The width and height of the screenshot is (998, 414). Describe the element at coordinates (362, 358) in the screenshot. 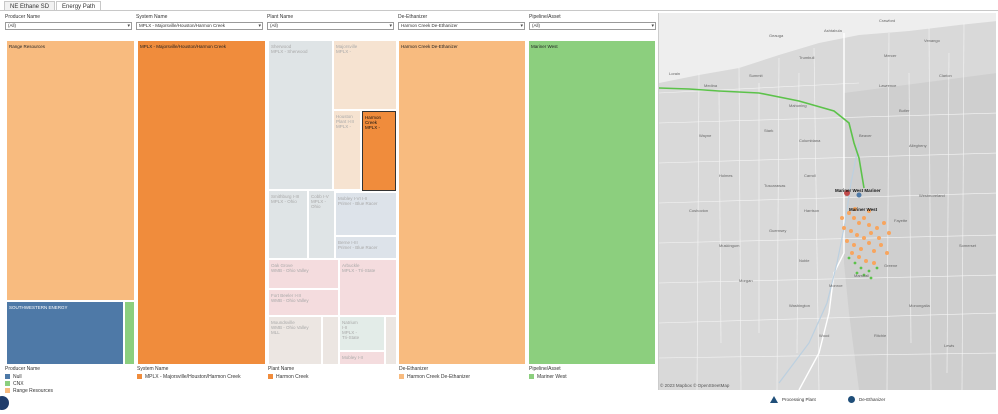

I see `treemap-cell-mobley-small: Mobley I-II` at that location.